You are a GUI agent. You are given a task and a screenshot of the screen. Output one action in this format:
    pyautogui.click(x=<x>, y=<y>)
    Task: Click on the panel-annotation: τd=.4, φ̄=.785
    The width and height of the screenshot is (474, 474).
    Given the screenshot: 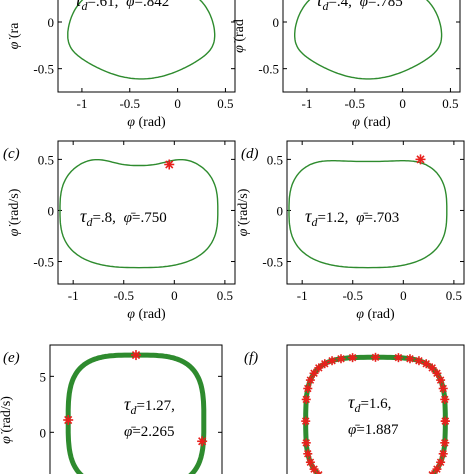 What is the action you would take?
    pyautogui.click(x=359, y=6)
    